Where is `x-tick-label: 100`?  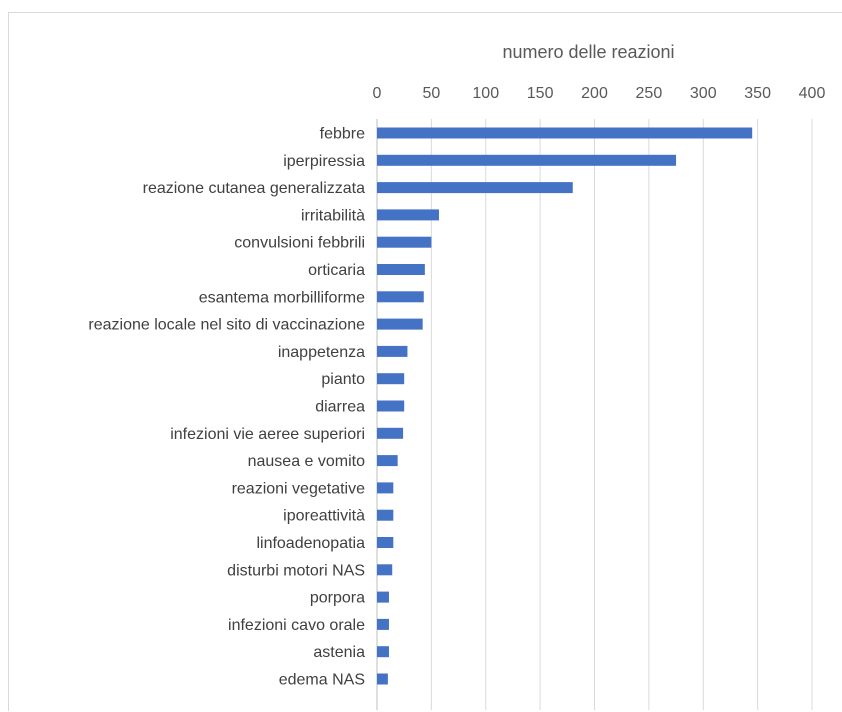
x-tick-label: 100 is located at coordinates (485, 93).